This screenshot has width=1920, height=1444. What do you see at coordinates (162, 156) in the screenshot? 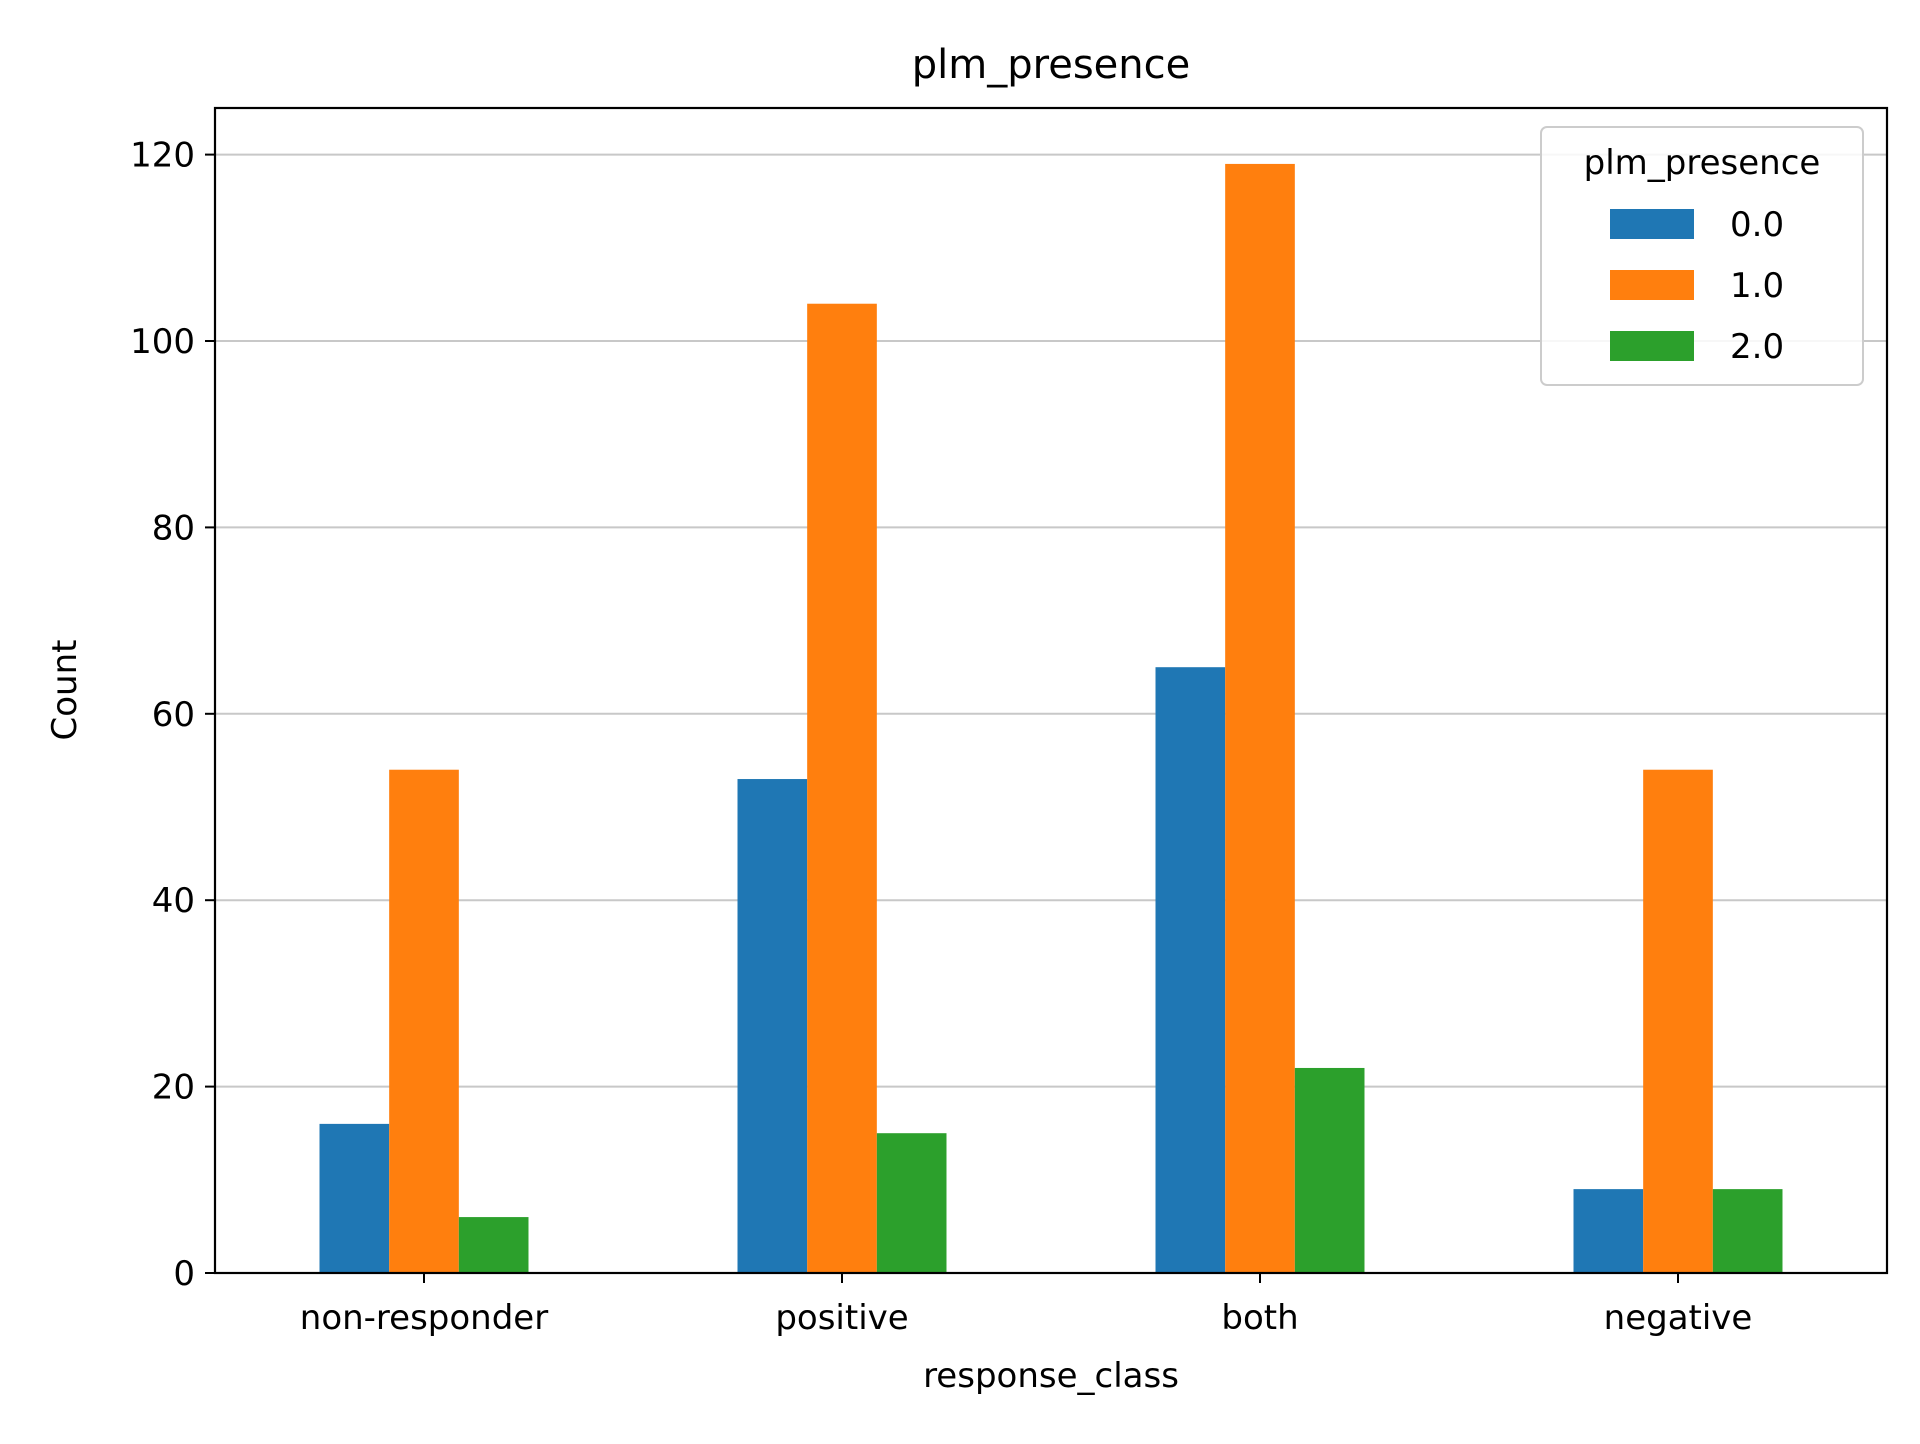
I see `y-tick-label: 120` at bounding box center [162, 156].